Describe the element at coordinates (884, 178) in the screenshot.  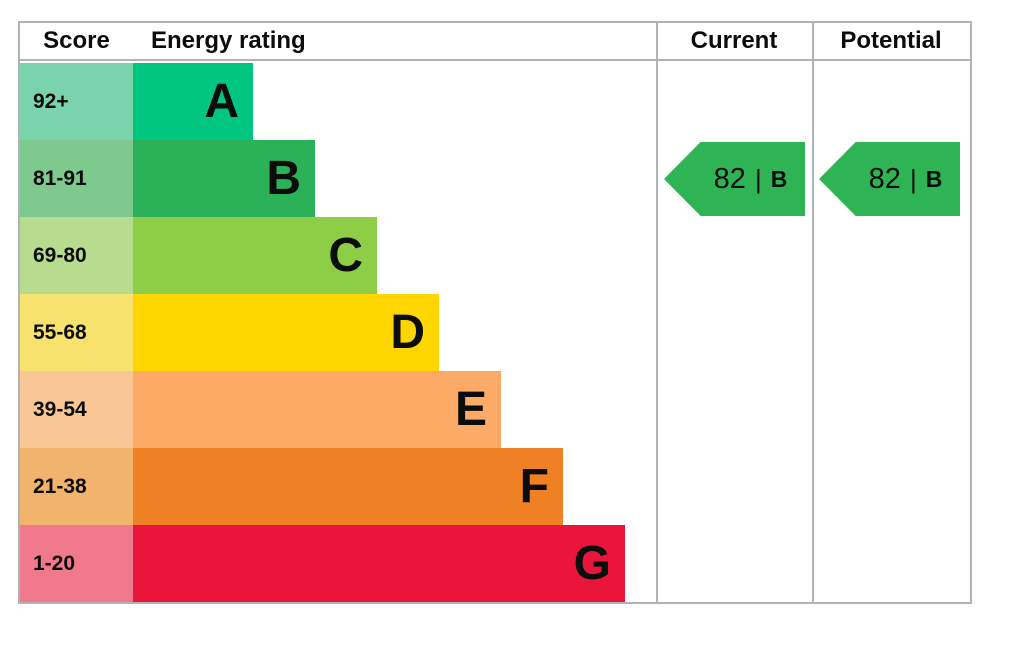
I see `potential-score: 82` at that location.